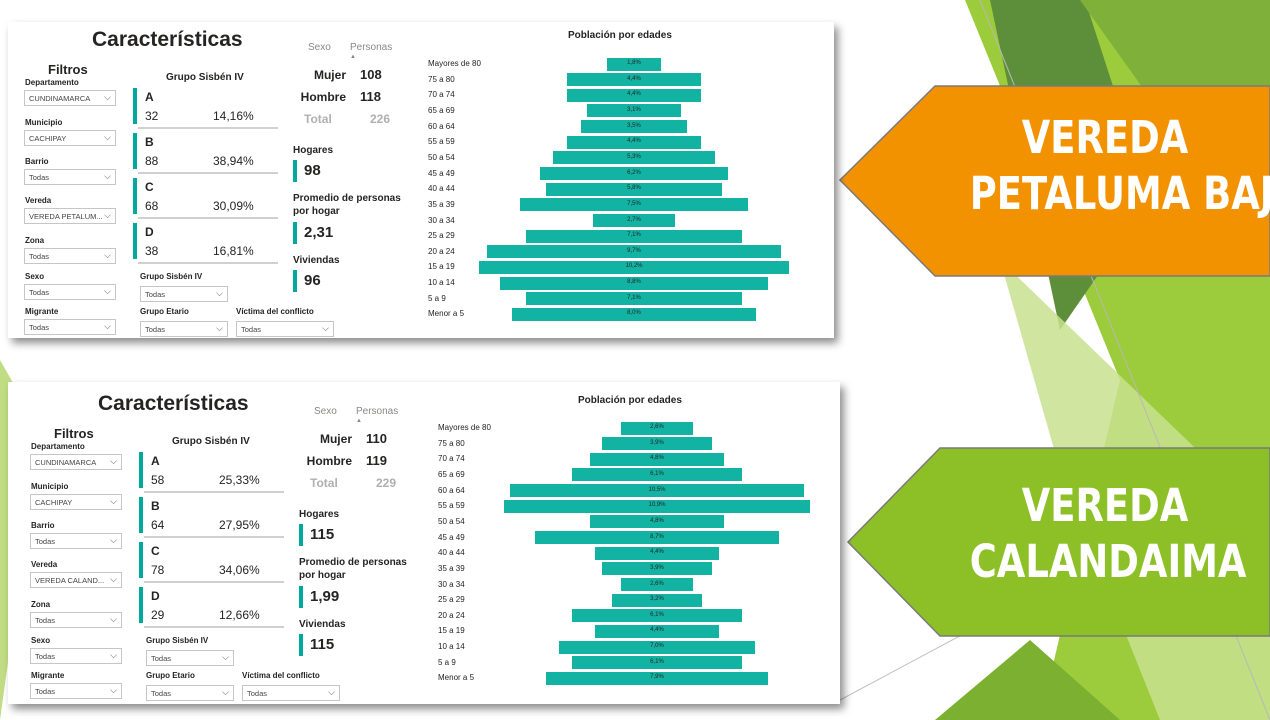 The width and height of the screenshot is (1270, 720). I want to click on filter-label: Sexo, so click(35, 276).